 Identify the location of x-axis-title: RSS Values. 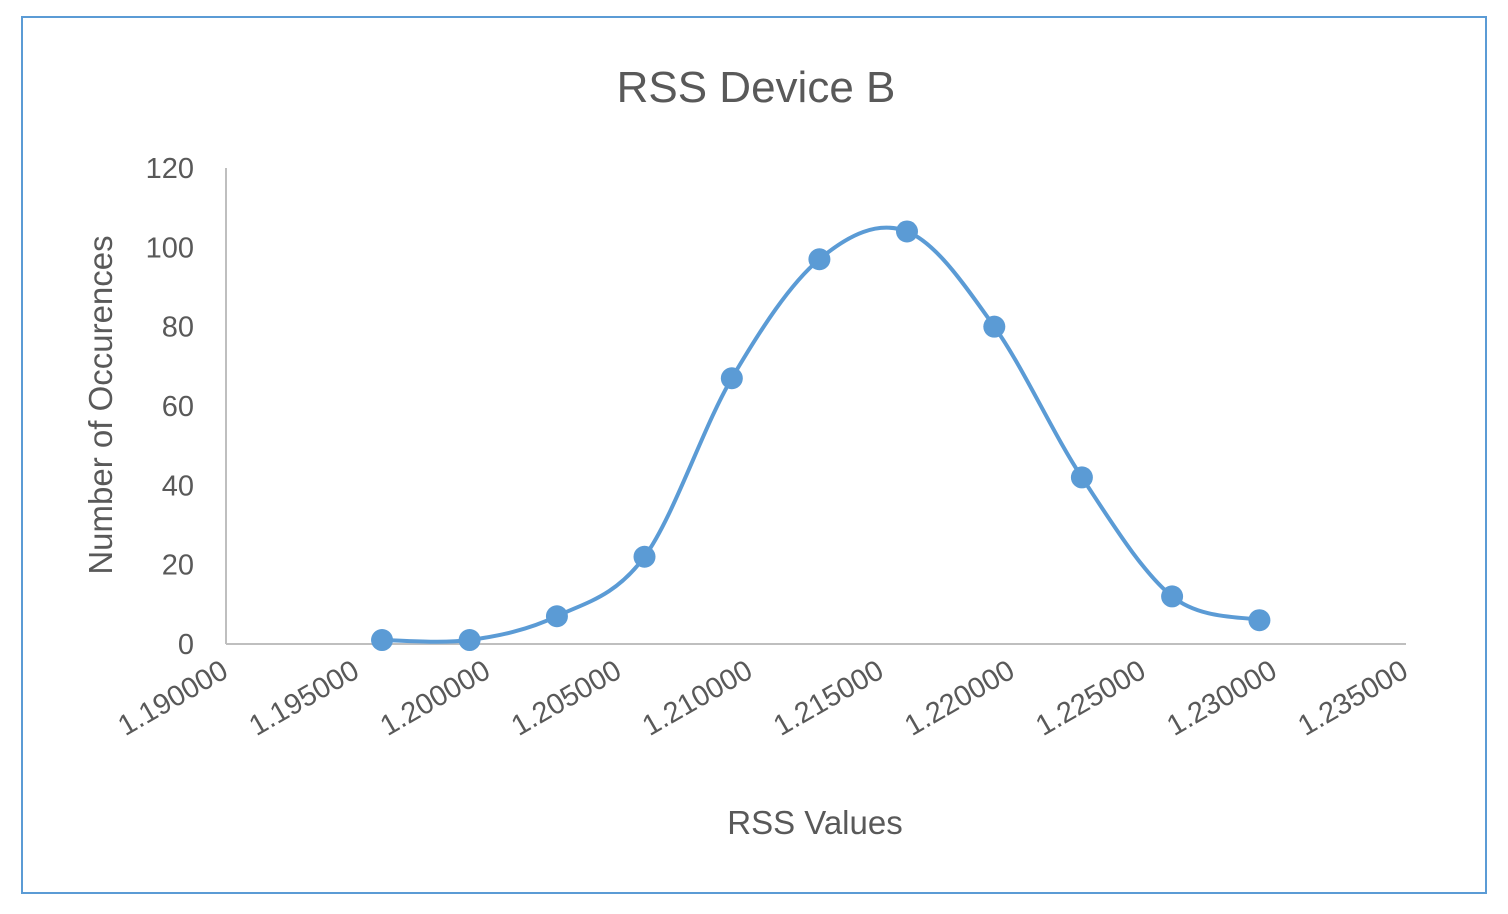
(814, 822).